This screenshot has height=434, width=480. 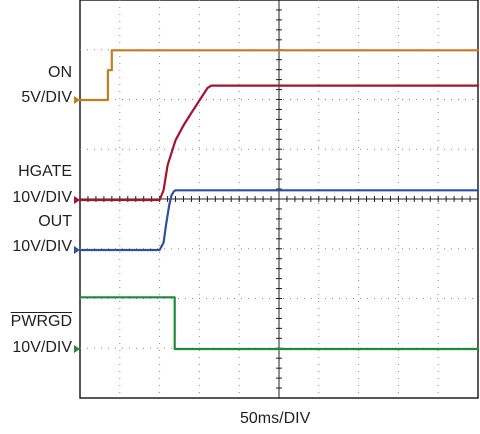 What do you see at coordinates (42, 246) in the screenshot?
I see `out-scale-label: 10V/DIV` at bounding box center [42, 246].